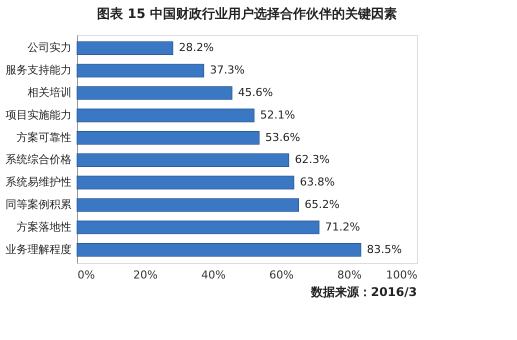 This screenshot has width=517, height=340. Describe the element at coordinates (44, 227) in the screenshot. I see `y-tick-label: 方案落地性` at that location.